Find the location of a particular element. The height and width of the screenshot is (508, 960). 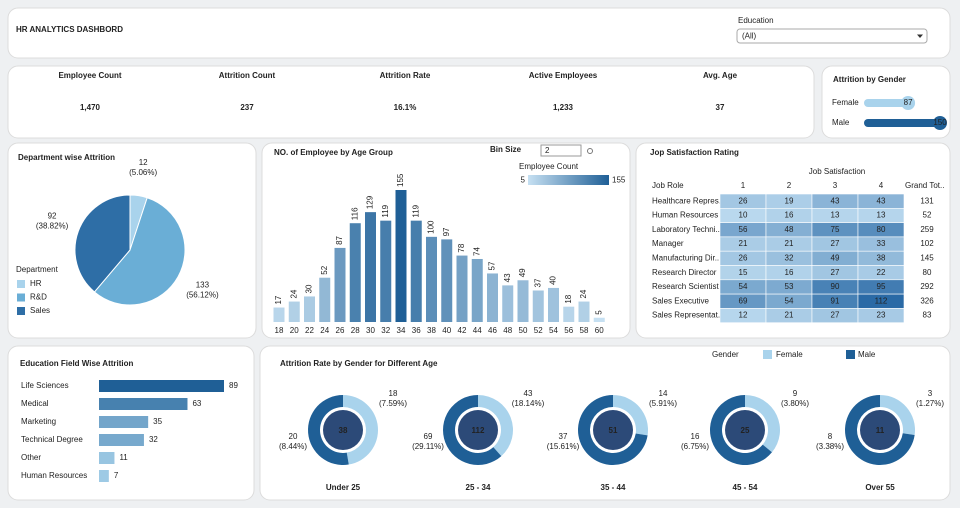

cell-value: 26 is located at coordinates (743, 257).